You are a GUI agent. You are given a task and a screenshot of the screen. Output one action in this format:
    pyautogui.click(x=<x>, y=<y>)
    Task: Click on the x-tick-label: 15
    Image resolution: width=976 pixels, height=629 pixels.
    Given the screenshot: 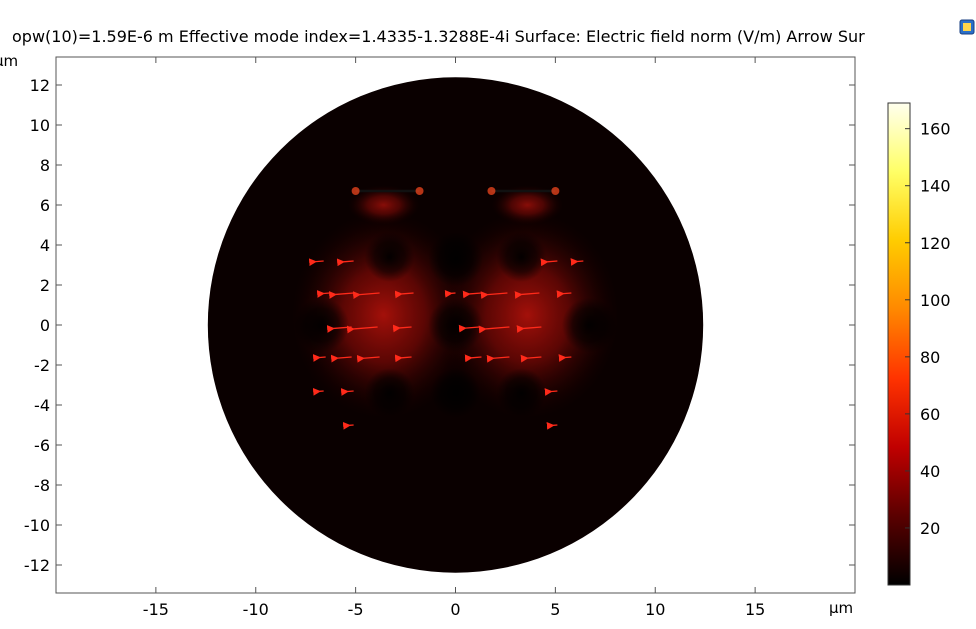 What is the action you would take?
    pyautogui.click(x=755, y=609)
    